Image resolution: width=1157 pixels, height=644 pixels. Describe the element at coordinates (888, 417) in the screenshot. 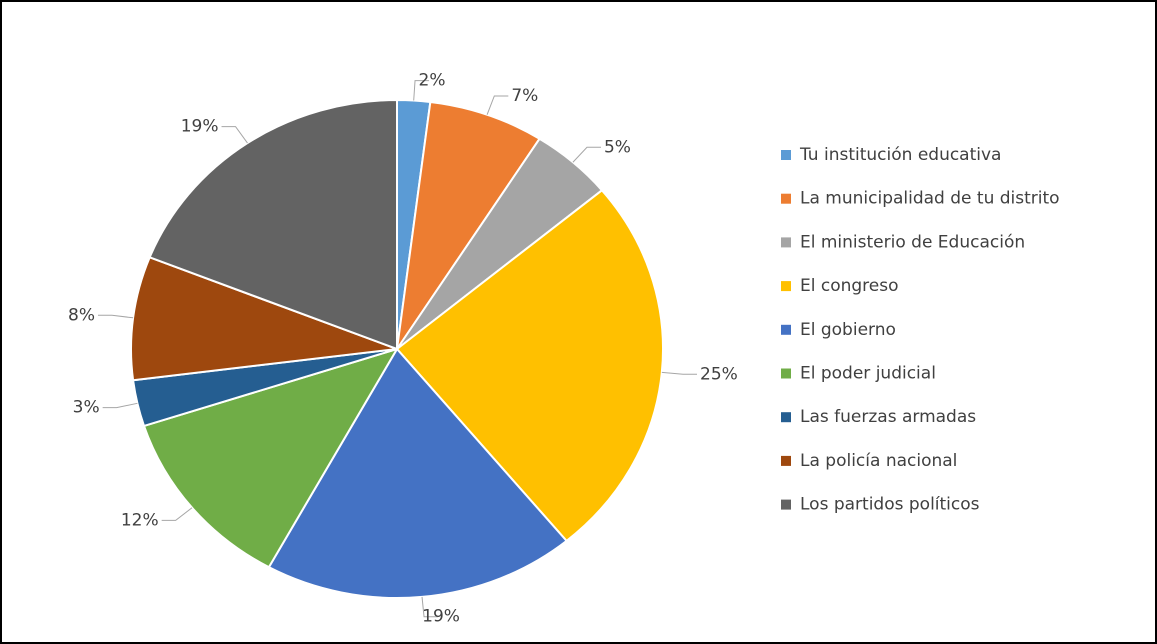

I see `legend-label: Las fuerzas armadas` at that location.